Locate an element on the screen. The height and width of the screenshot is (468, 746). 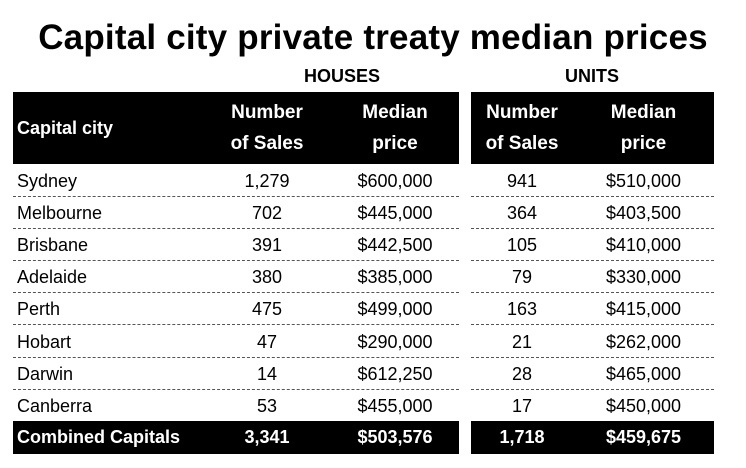
row-houses-price: $290,000 is located at coordinates (395, 342).